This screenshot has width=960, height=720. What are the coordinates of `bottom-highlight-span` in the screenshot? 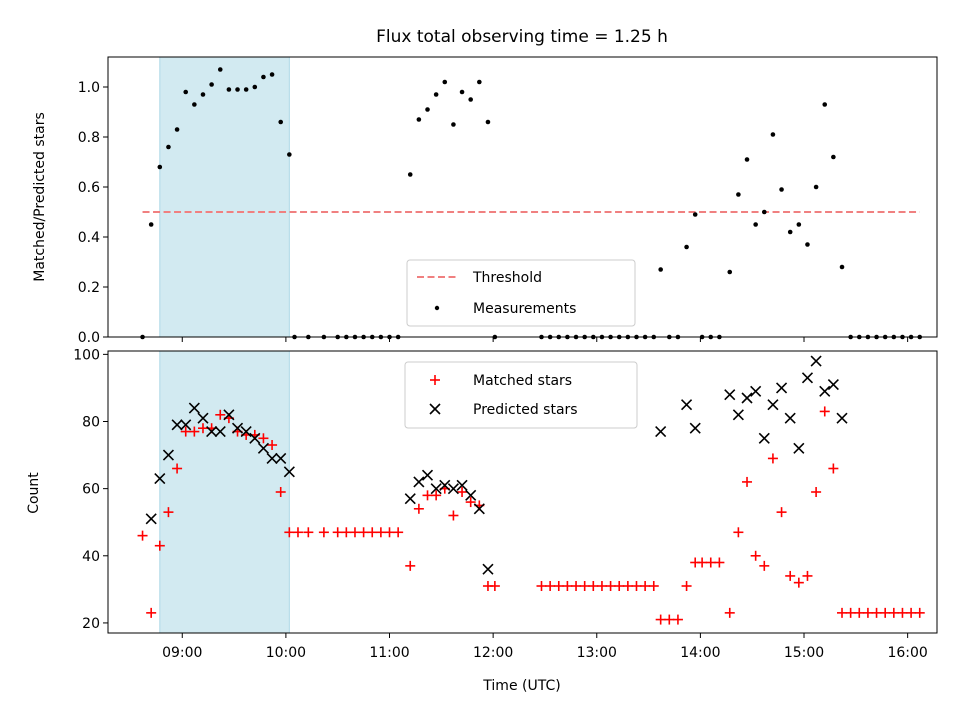 It's located at (224, 492).